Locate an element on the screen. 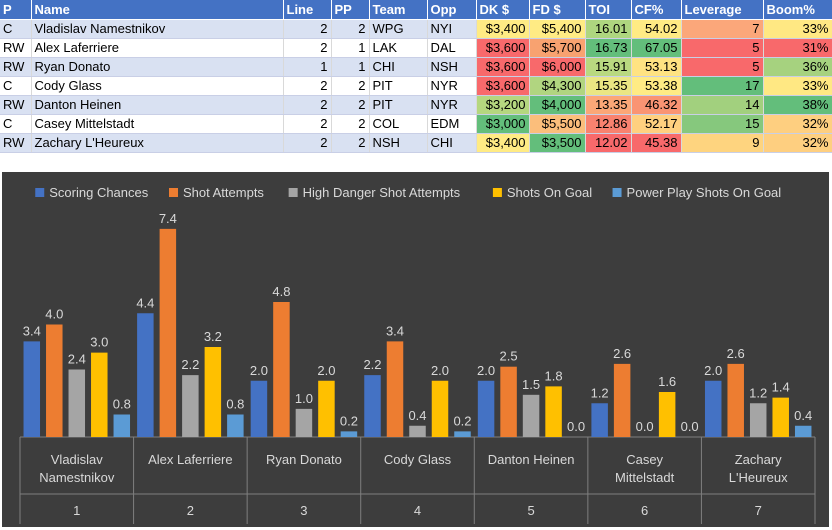 The height and width of the screenshot is (530, 832). cell-toi: 15.35 is located at coordinates (608, 86).